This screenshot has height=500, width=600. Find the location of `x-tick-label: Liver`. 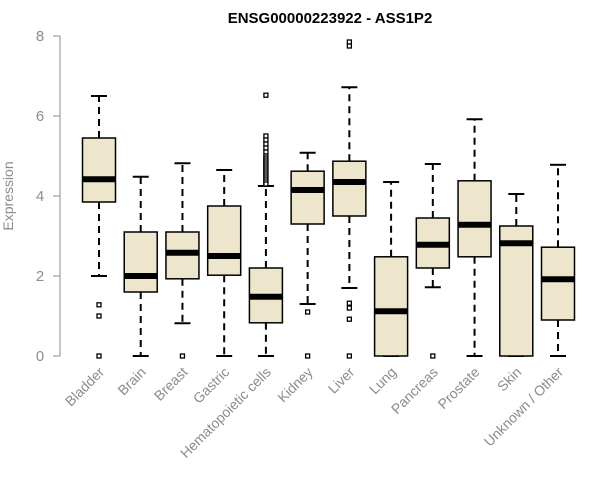

x-tick-label: Liver is located at coordinates (341, 380).